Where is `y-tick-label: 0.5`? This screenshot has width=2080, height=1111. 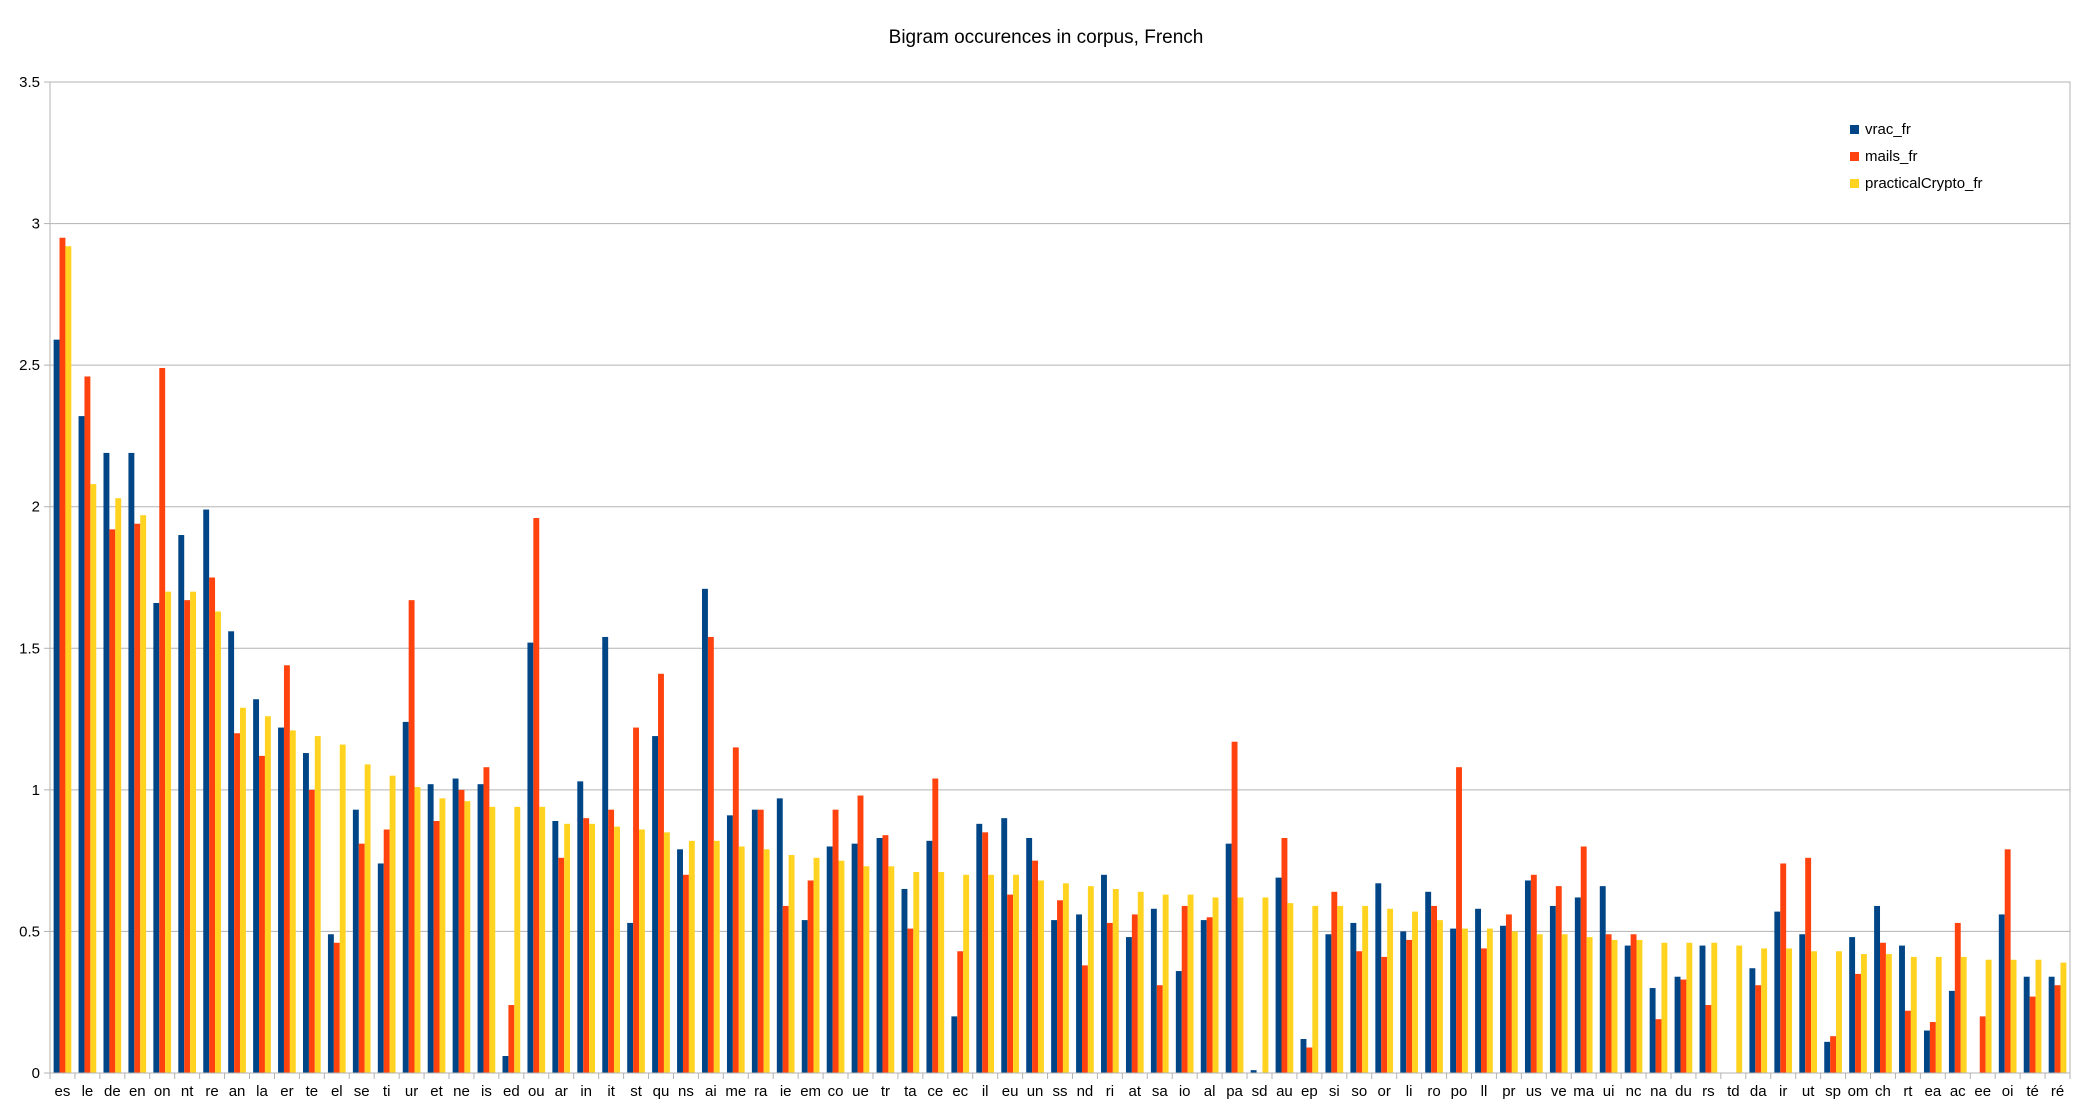
y-tick-label: 0.5 is located at coordinates (29, 931).